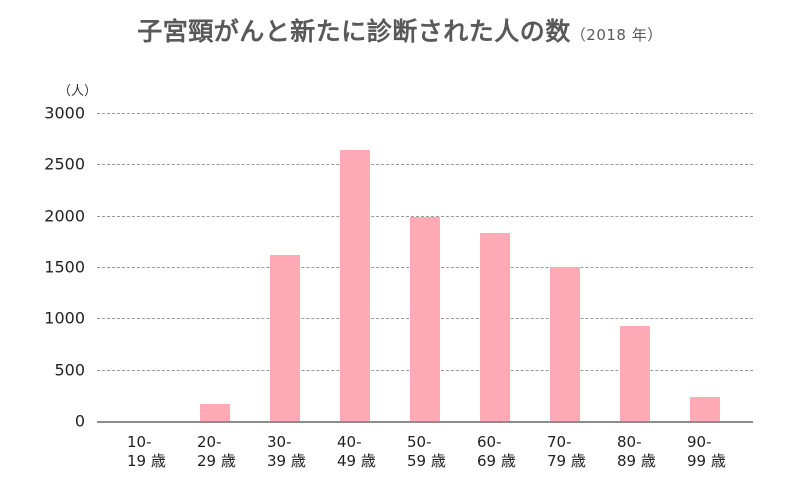 The width and height of the screenshot is (800, 492). I want to click on y-tick-label: 2500, so click(64, 164).